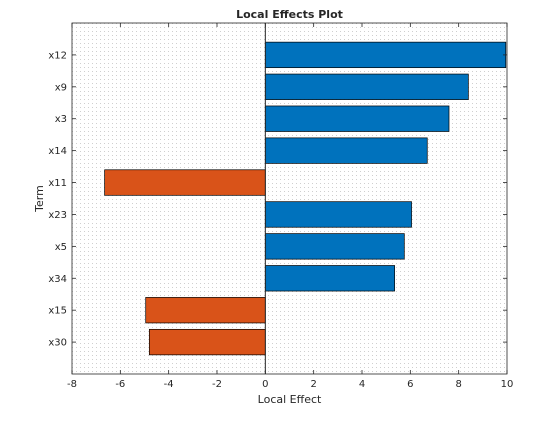  Describe the element at coordinates (334, 246) in the screenshot. I see `bar-x5` at that location.